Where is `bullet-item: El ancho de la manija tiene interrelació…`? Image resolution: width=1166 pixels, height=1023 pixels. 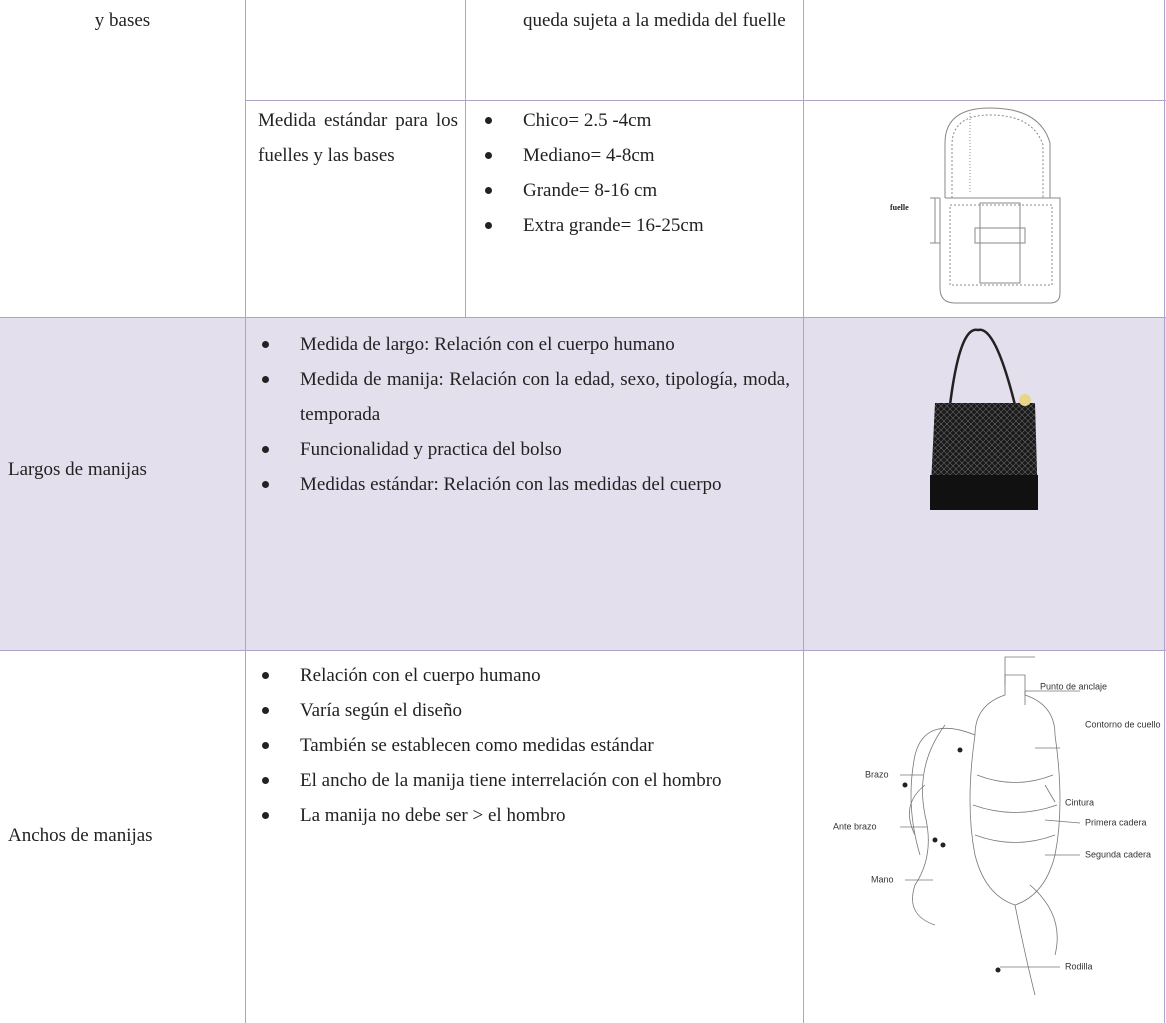
bullet-item: El ancho de la manija tiene interrelació… is located at coordinates (526, 780).